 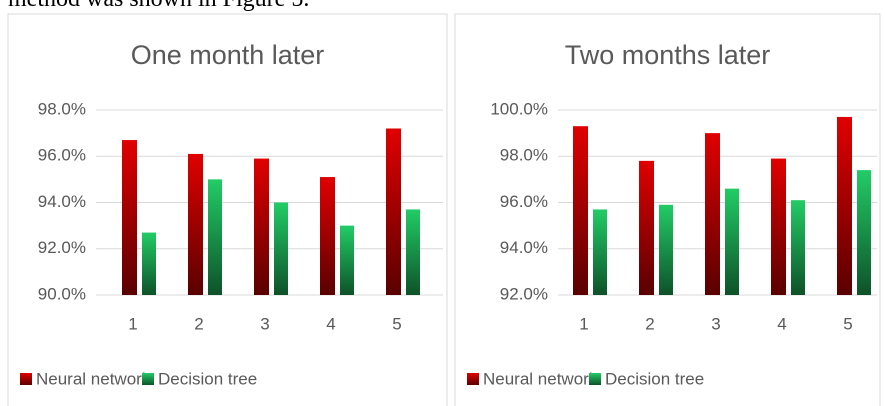 I want to click on chart-title: One month later, so click(x=228, y=55).